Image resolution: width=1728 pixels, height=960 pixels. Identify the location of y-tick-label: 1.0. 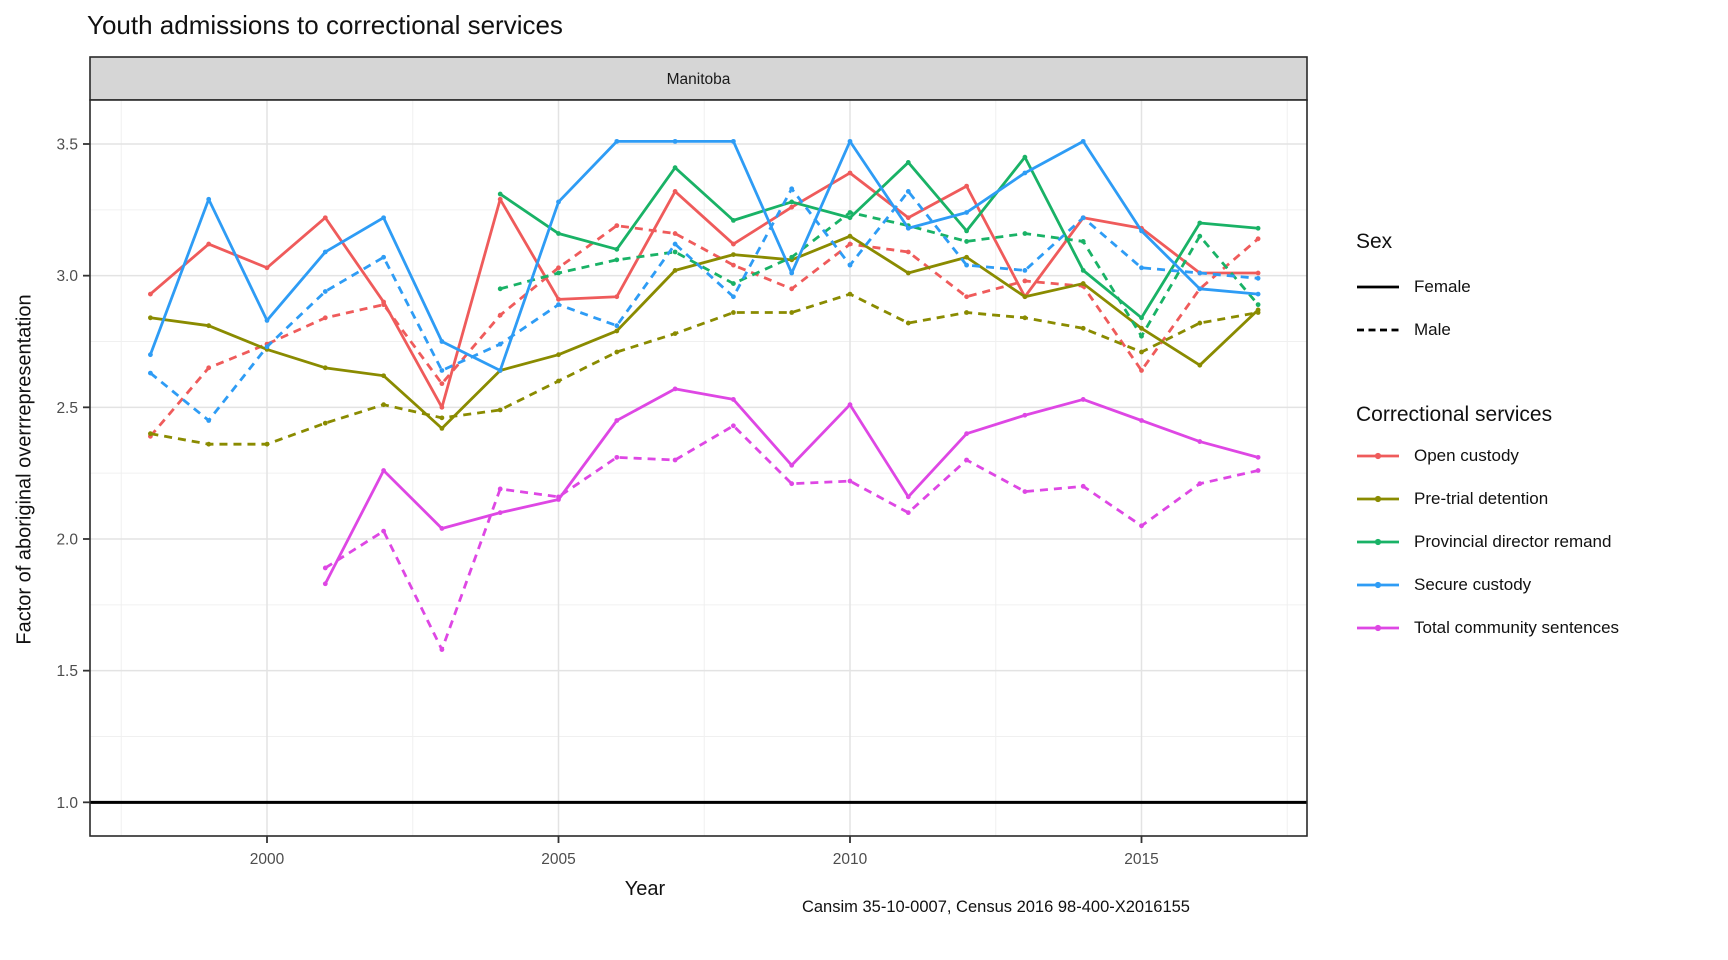
(67, 803).